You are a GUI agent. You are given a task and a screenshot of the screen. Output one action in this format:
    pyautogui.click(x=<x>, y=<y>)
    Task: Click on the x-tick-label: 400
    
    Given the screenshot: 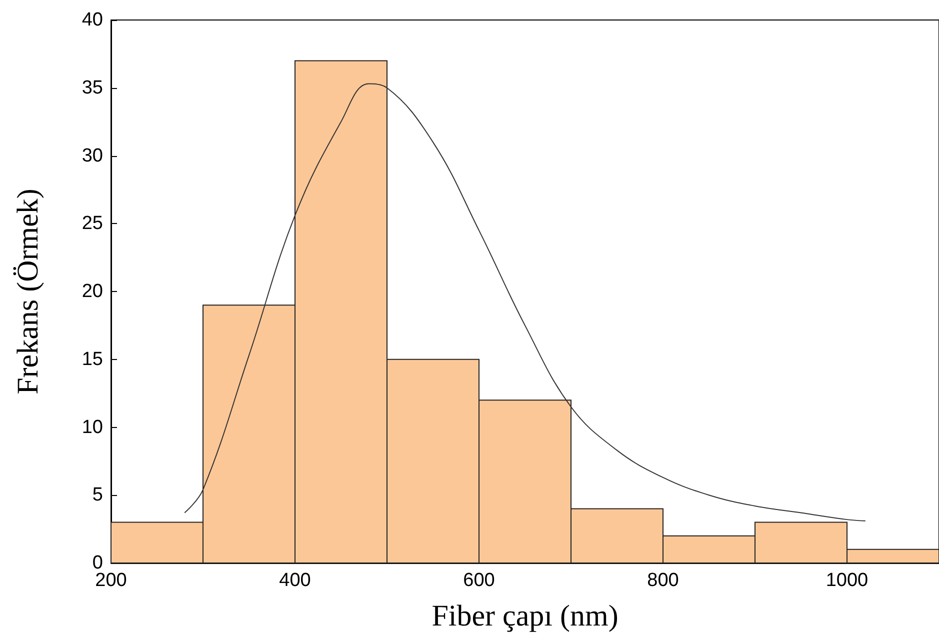 What is the action you would take?
    pyautogui.click(x=295, y=580)
    